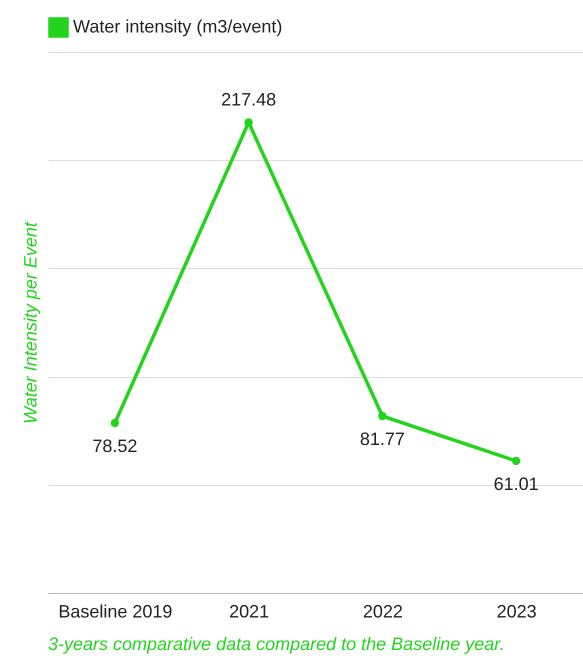 This screenshot has width=583, height=660. What do you see at coordinates (249, 612) in the screenshot?
I see `x-tick-label: 2021` at bounding box center [249, 612].